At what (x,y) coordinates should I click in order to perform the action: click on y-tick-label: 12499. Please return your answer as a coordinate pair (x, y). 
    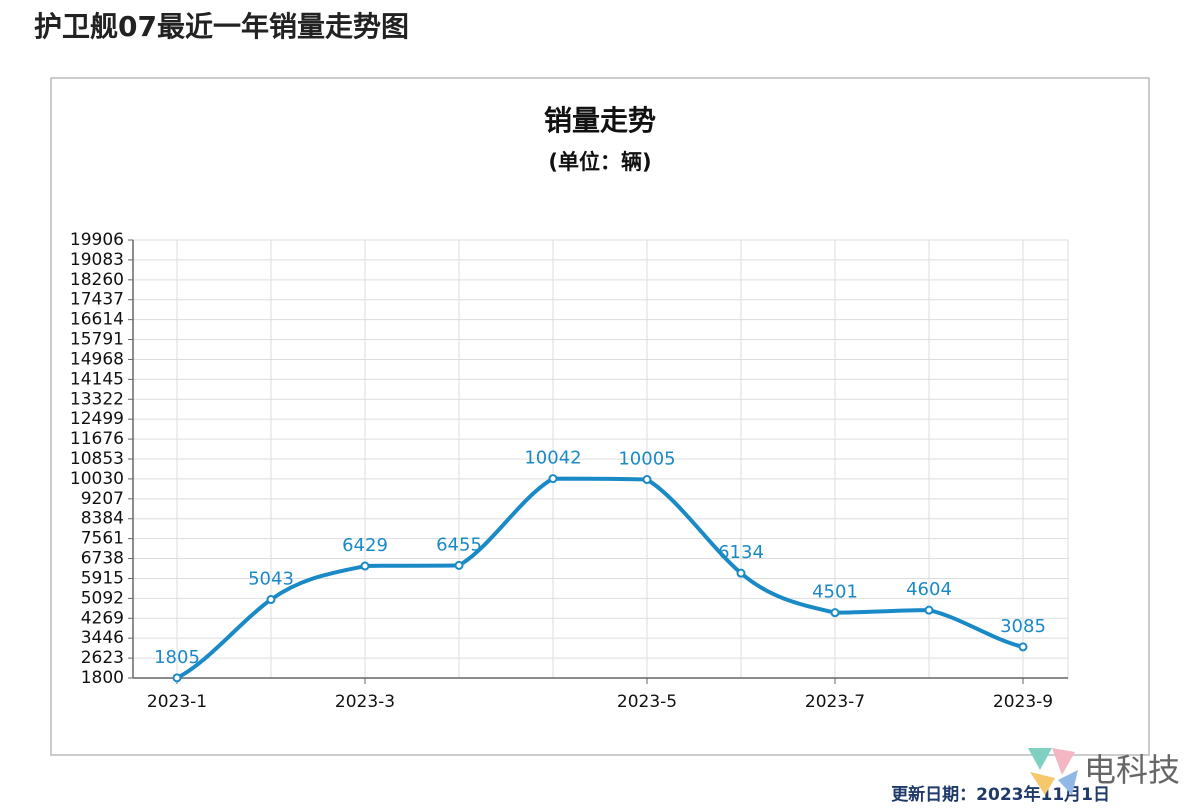
    Looking at the image, I should click on (97, 419).